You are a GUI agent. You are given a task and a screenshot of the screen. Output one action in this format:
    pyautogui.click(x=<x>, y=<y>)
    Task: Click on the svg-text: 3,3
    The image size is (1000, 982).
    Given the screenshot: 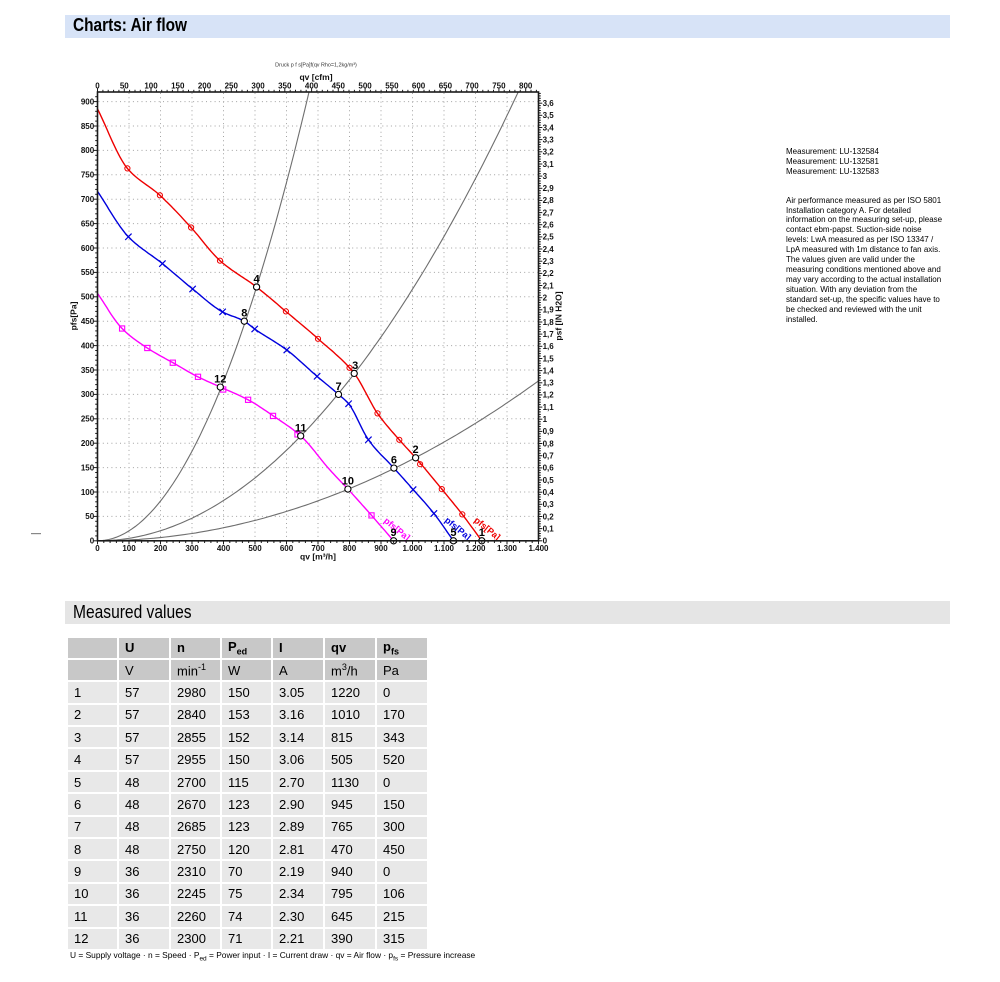 What is the action you would take?
    pyautogui.click(x=549, y=139)
    